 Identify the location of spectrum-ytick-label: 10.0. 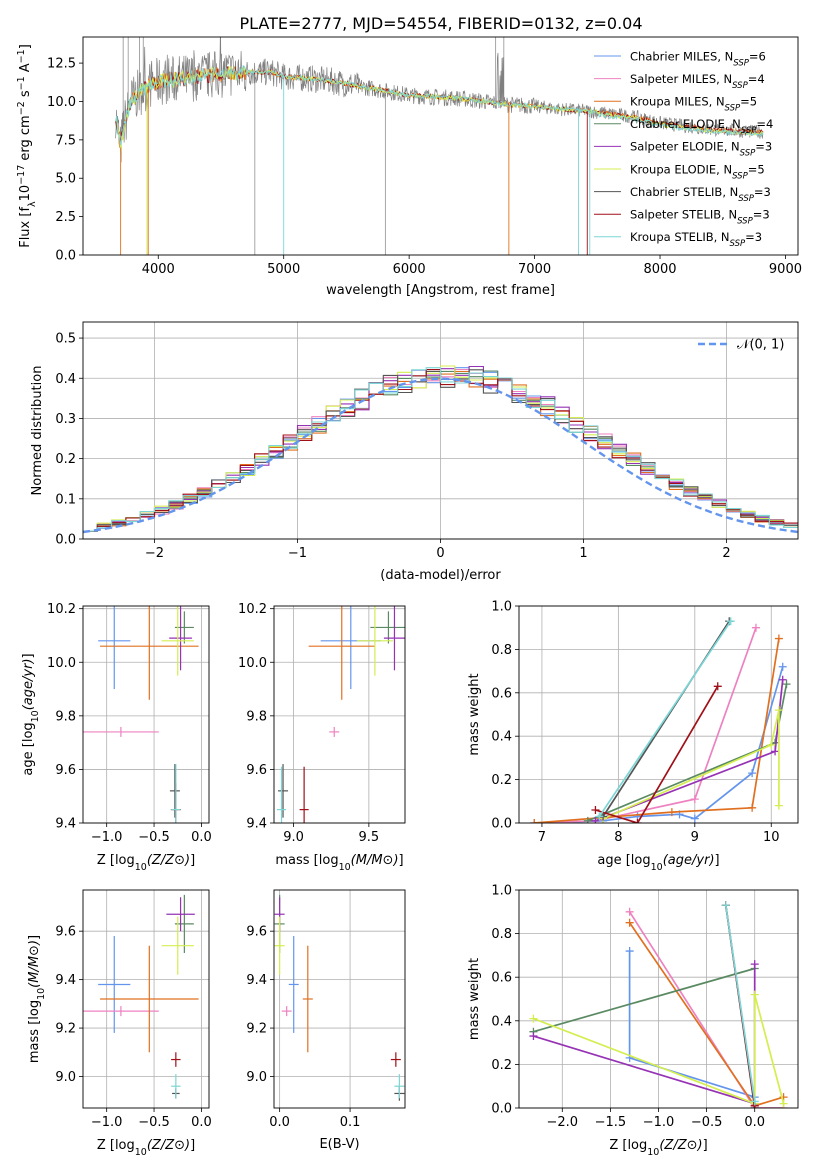
(61, 102).